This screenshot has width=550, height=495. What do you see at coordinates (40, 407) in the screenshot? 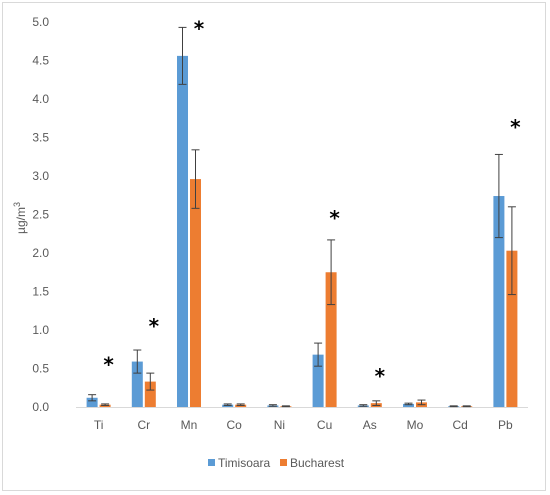
I see `y-tick-label: 0.0` at bounding box center [40, 407].